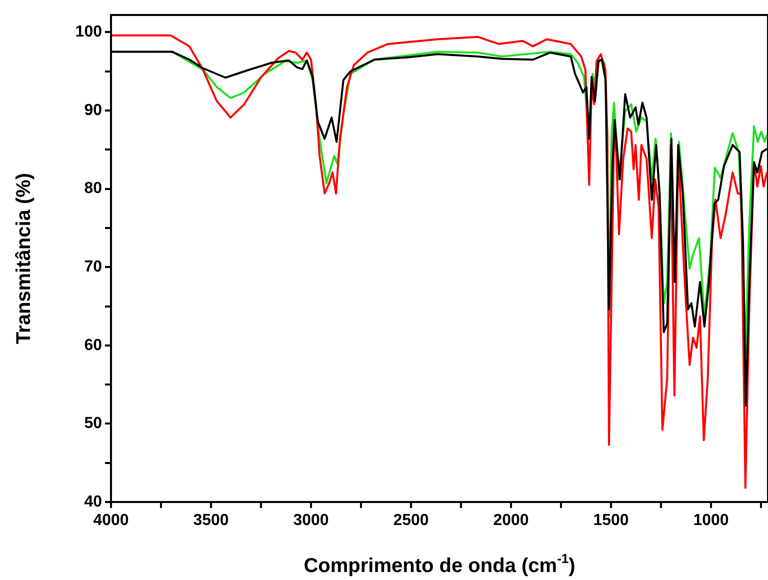 Image resolution: width=768 pixels, height=580 pixels. Describe the element at coordinates (111, 521) in the screenshot. I see `x-tick-label: 4000` at that location.